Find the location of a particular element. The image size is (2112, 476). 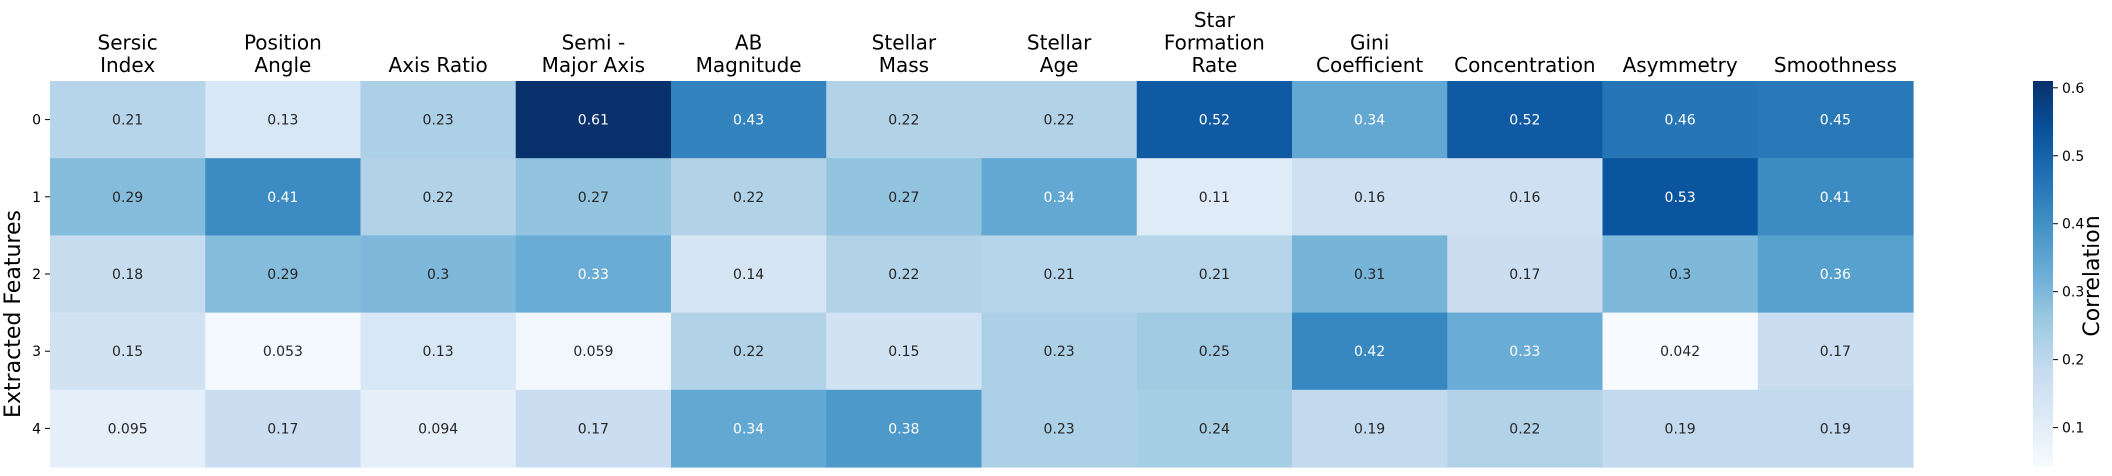

x-tick-label: Star Formation Rate is located at coordinates (1214, 42).